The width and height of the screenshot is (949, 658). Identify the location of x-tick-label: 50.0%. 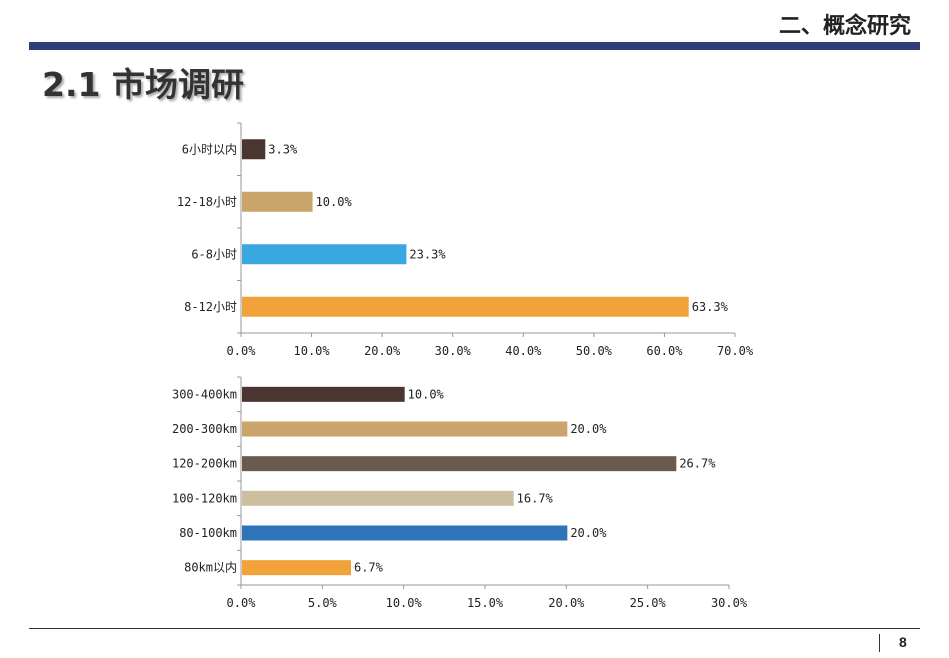
(594, 351).